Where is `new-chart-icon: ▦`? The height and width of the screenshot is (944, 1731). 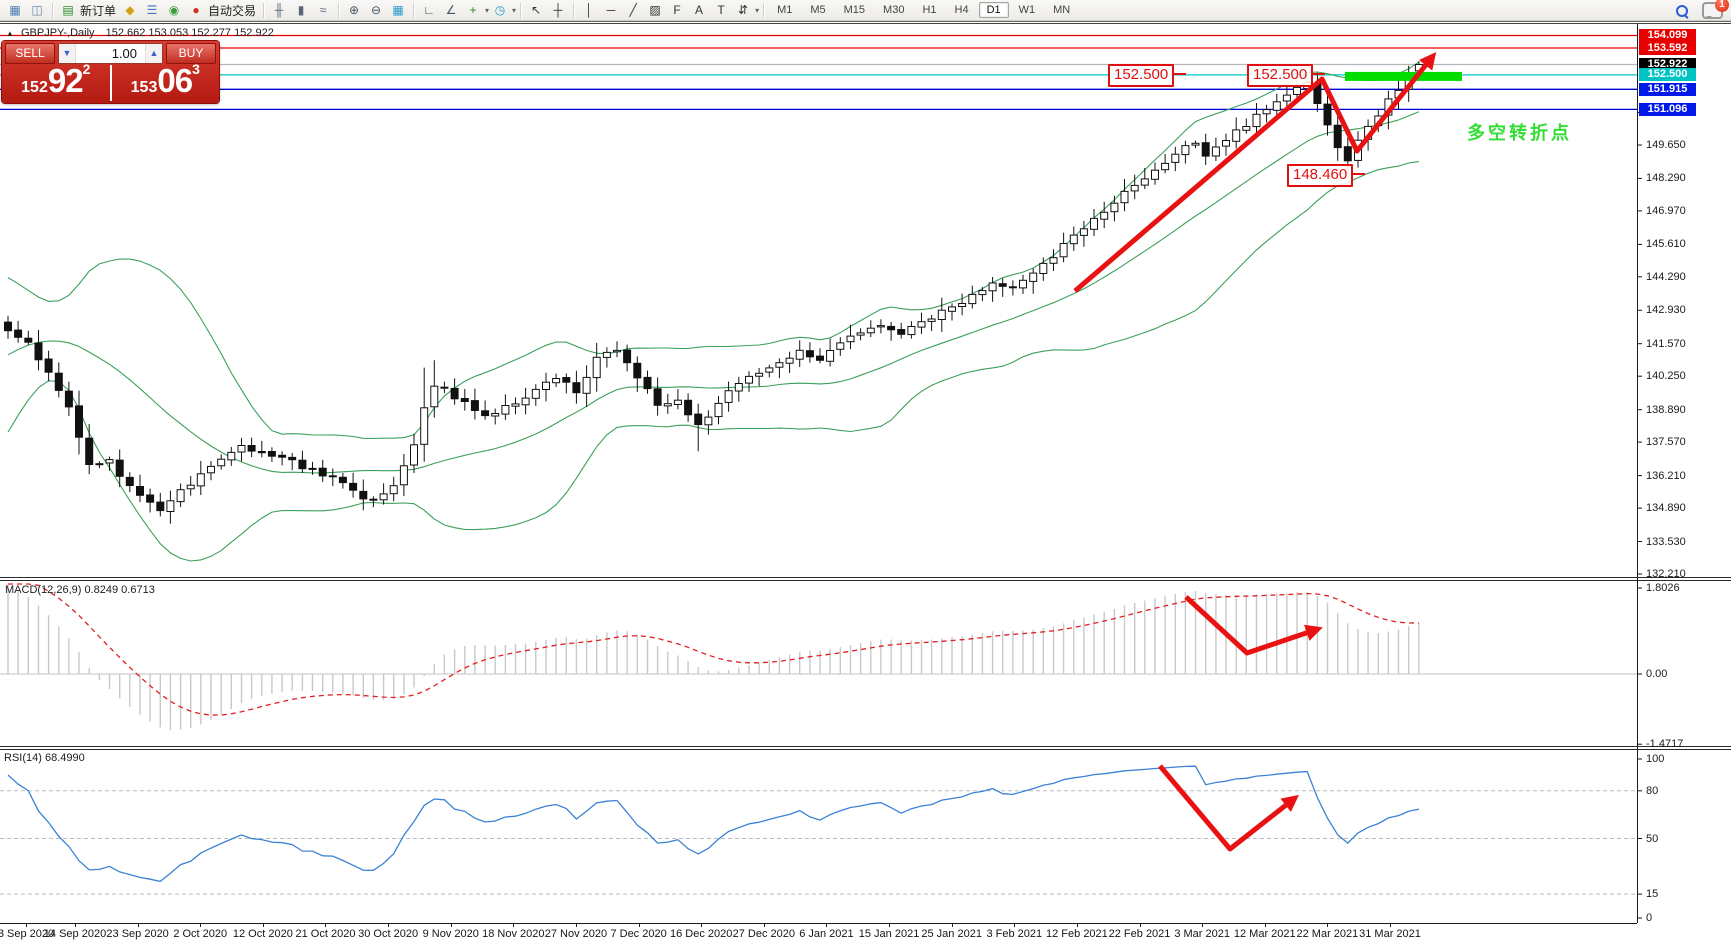
new-chart-icon: ▦ is located at coordinates (15, 9).